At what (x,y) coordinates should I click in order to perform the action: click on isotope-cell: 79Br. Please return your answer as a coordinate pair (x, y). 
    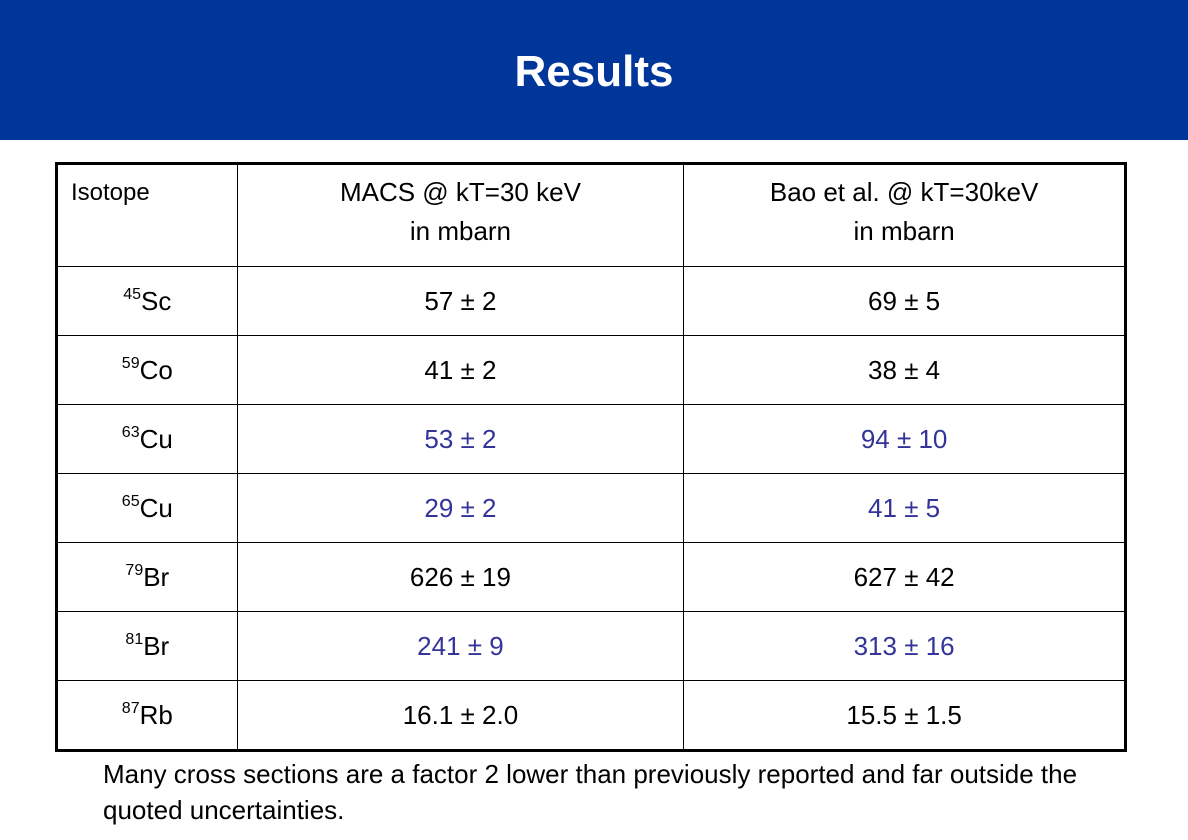
    Looking at the image, I should click on (147, 577).